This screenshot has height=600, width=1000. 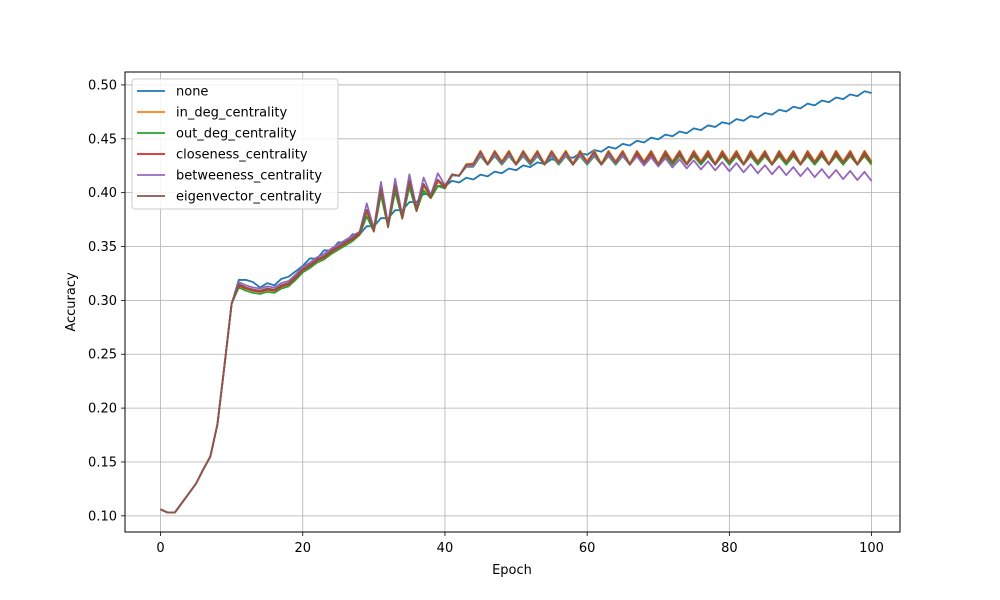 I want to click on y-tick-label: 0.50, so click(x=102, y=85).